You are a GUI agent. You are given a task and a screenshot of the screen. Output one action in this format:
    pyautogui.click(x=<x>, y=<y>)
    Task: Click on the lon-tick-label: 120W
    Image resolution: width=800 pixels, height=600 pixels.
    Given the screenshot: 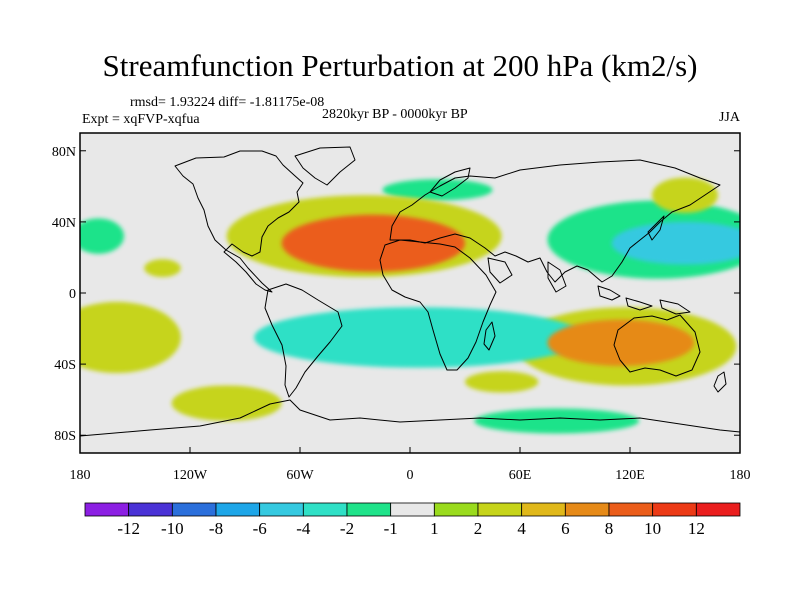 What is the action you would take?
    pyautogui.click(x=190, y=475)
    